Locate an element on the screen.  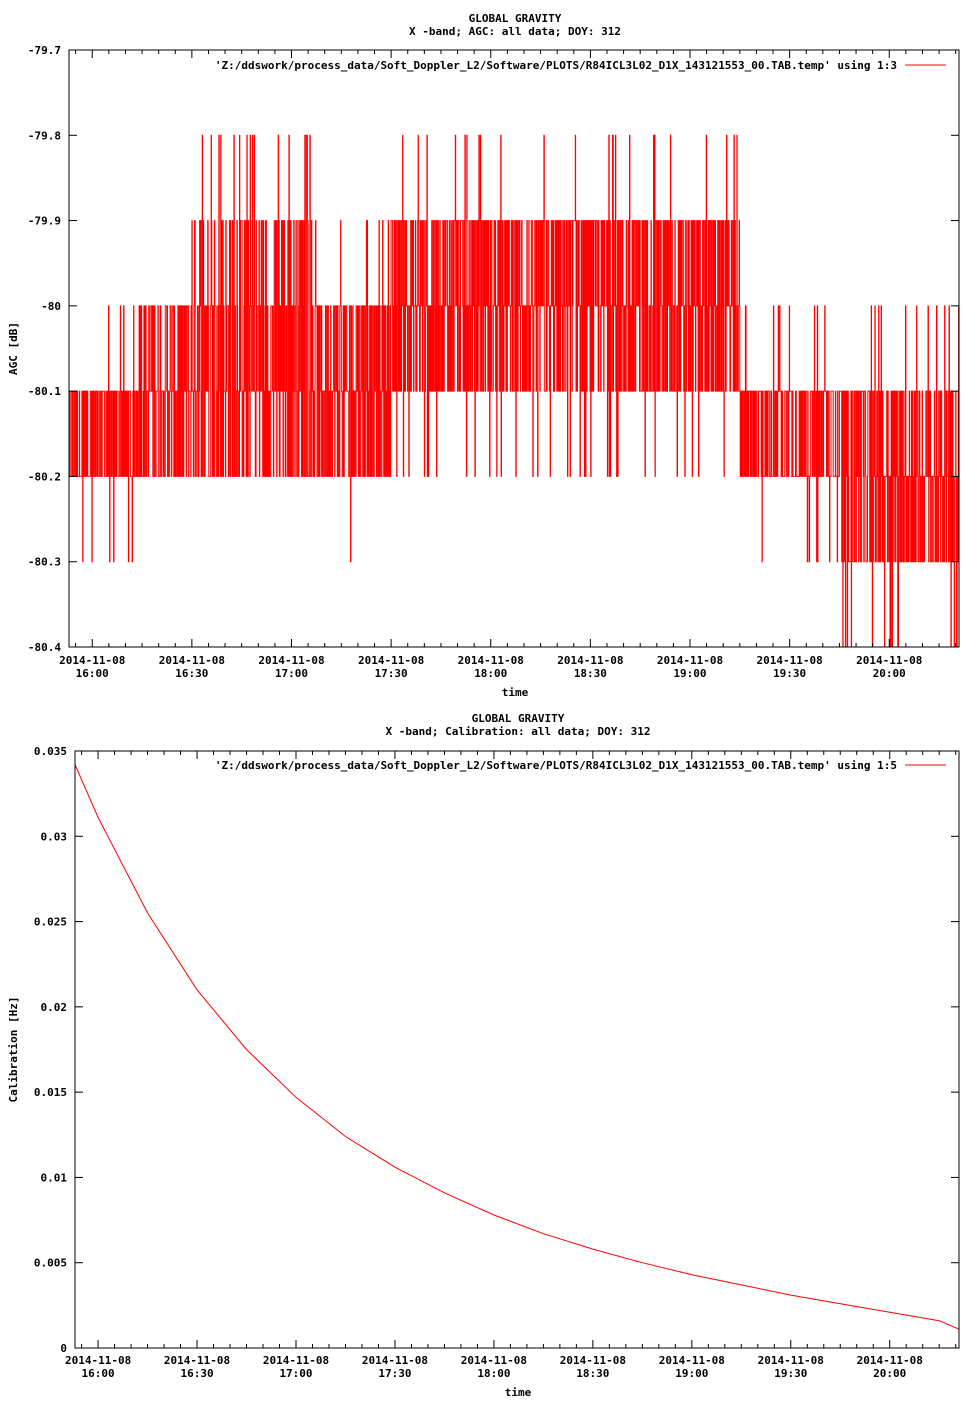
y-tick-label: -79.9 is located at coordinates (44, 221).